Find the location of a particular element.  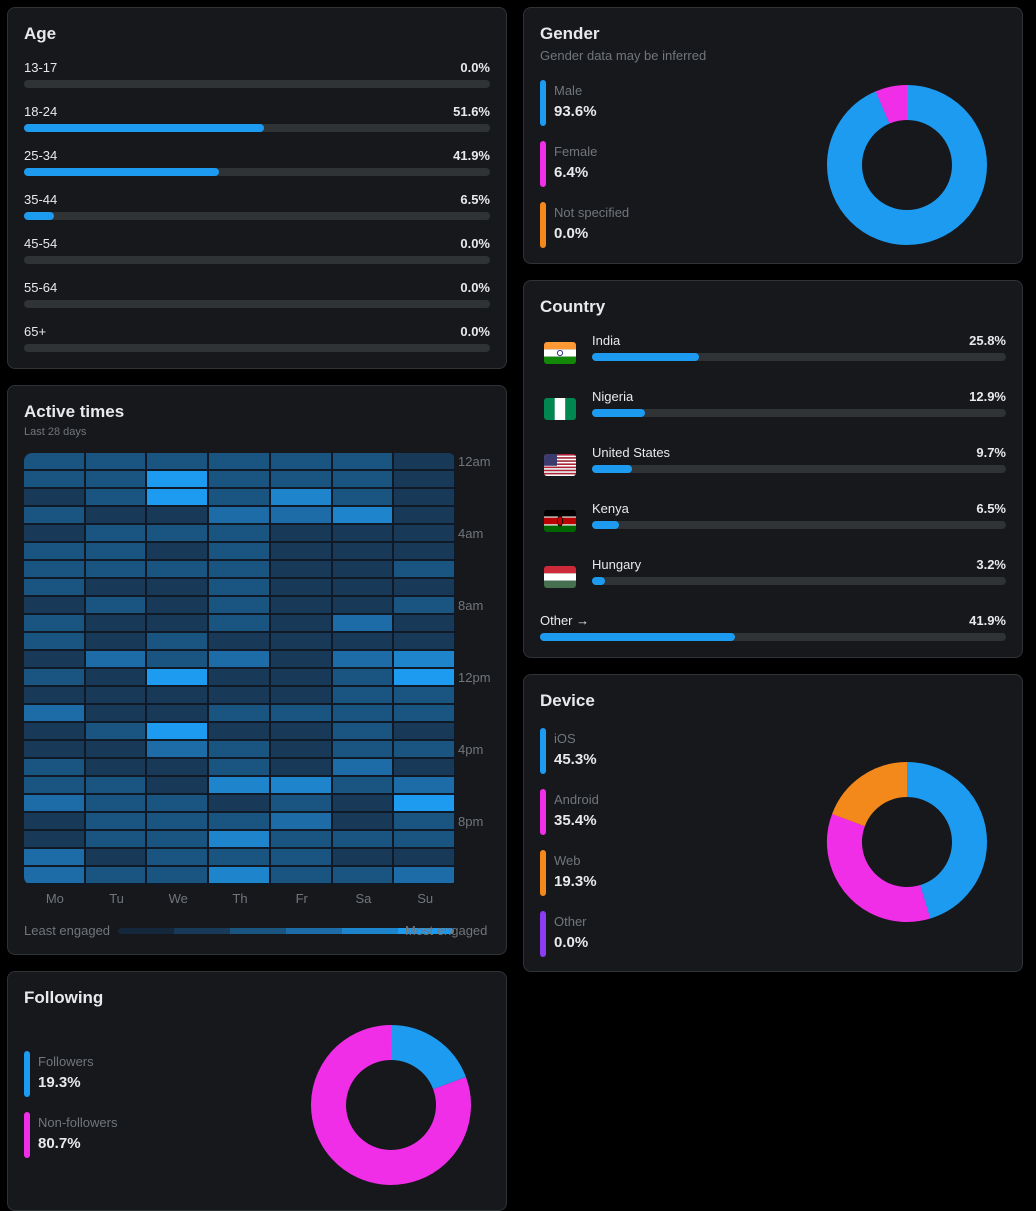

legend-value: 6.4% is located at coordinates (571, 172).